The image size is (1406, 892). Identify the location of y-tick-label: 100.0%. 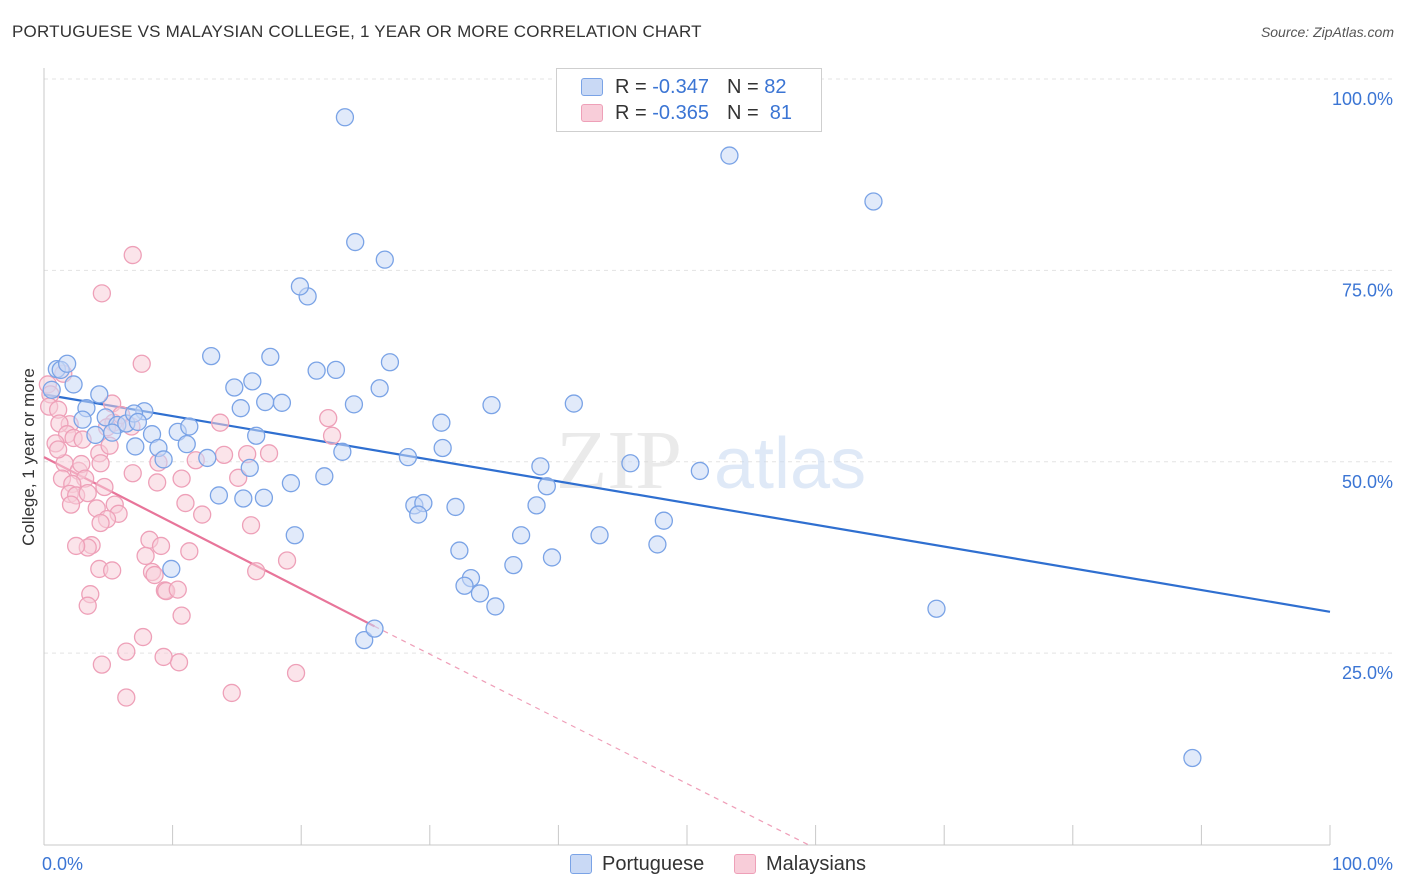
(1362, 99).